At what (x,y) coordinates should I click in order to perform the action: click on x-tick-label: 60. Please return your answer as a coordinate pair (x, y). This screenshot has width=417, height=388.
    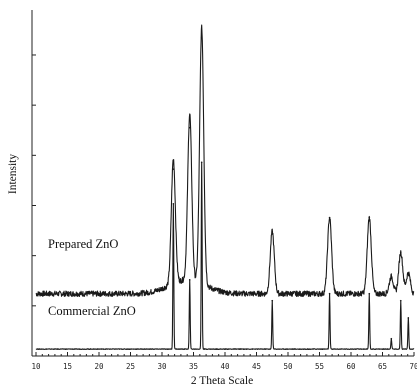
    Looking at the image, I should click on (351, 366).